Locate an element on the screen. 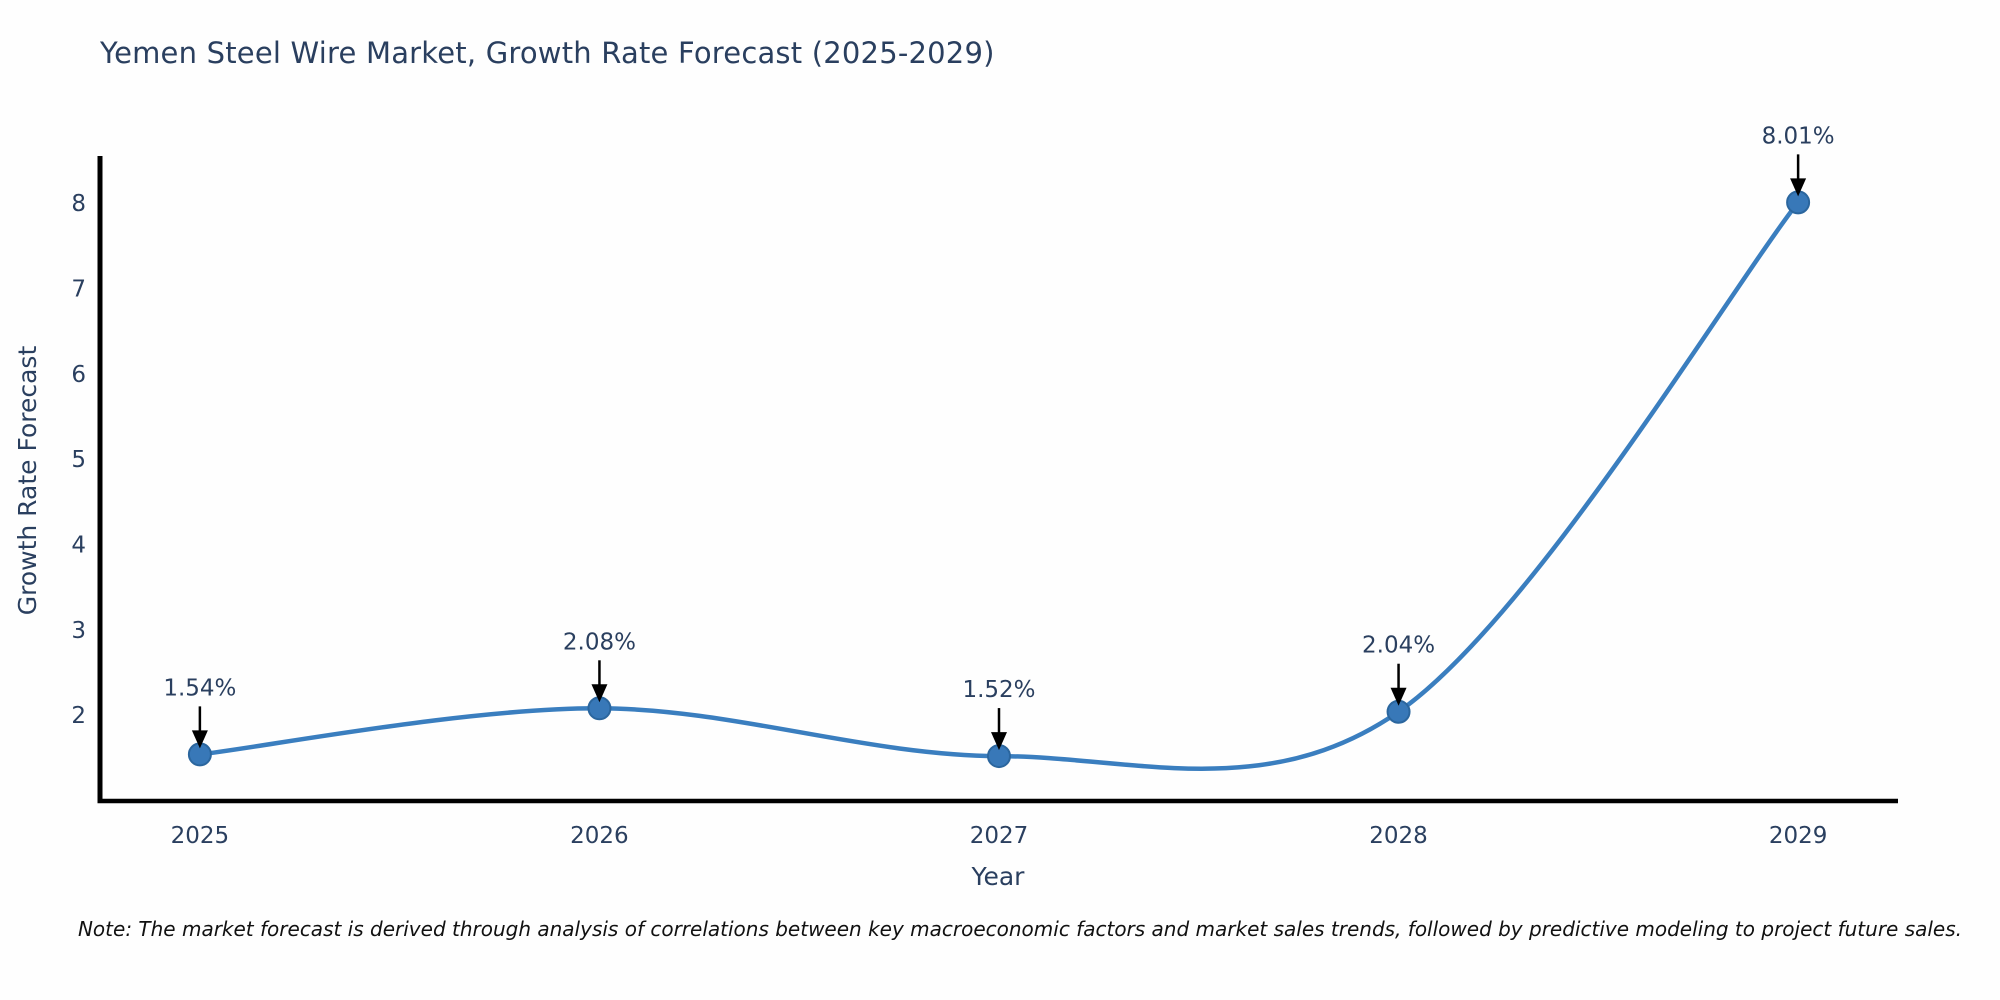 Image resolution: width=2000 pixels, height=1000 pixels. annotation-label: 8.01% is located at coordinates (1798, 136).